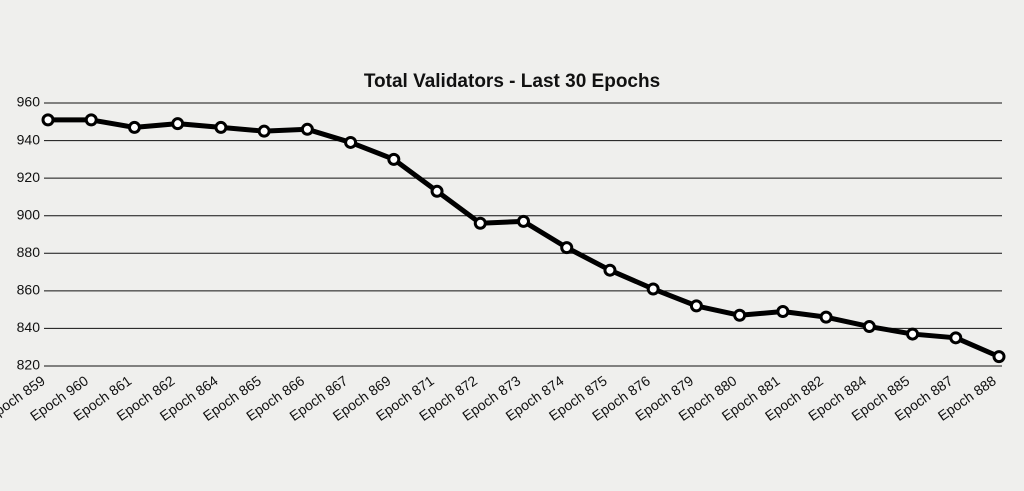  I want to click on y-tick-label: 900, so click(29, 214).